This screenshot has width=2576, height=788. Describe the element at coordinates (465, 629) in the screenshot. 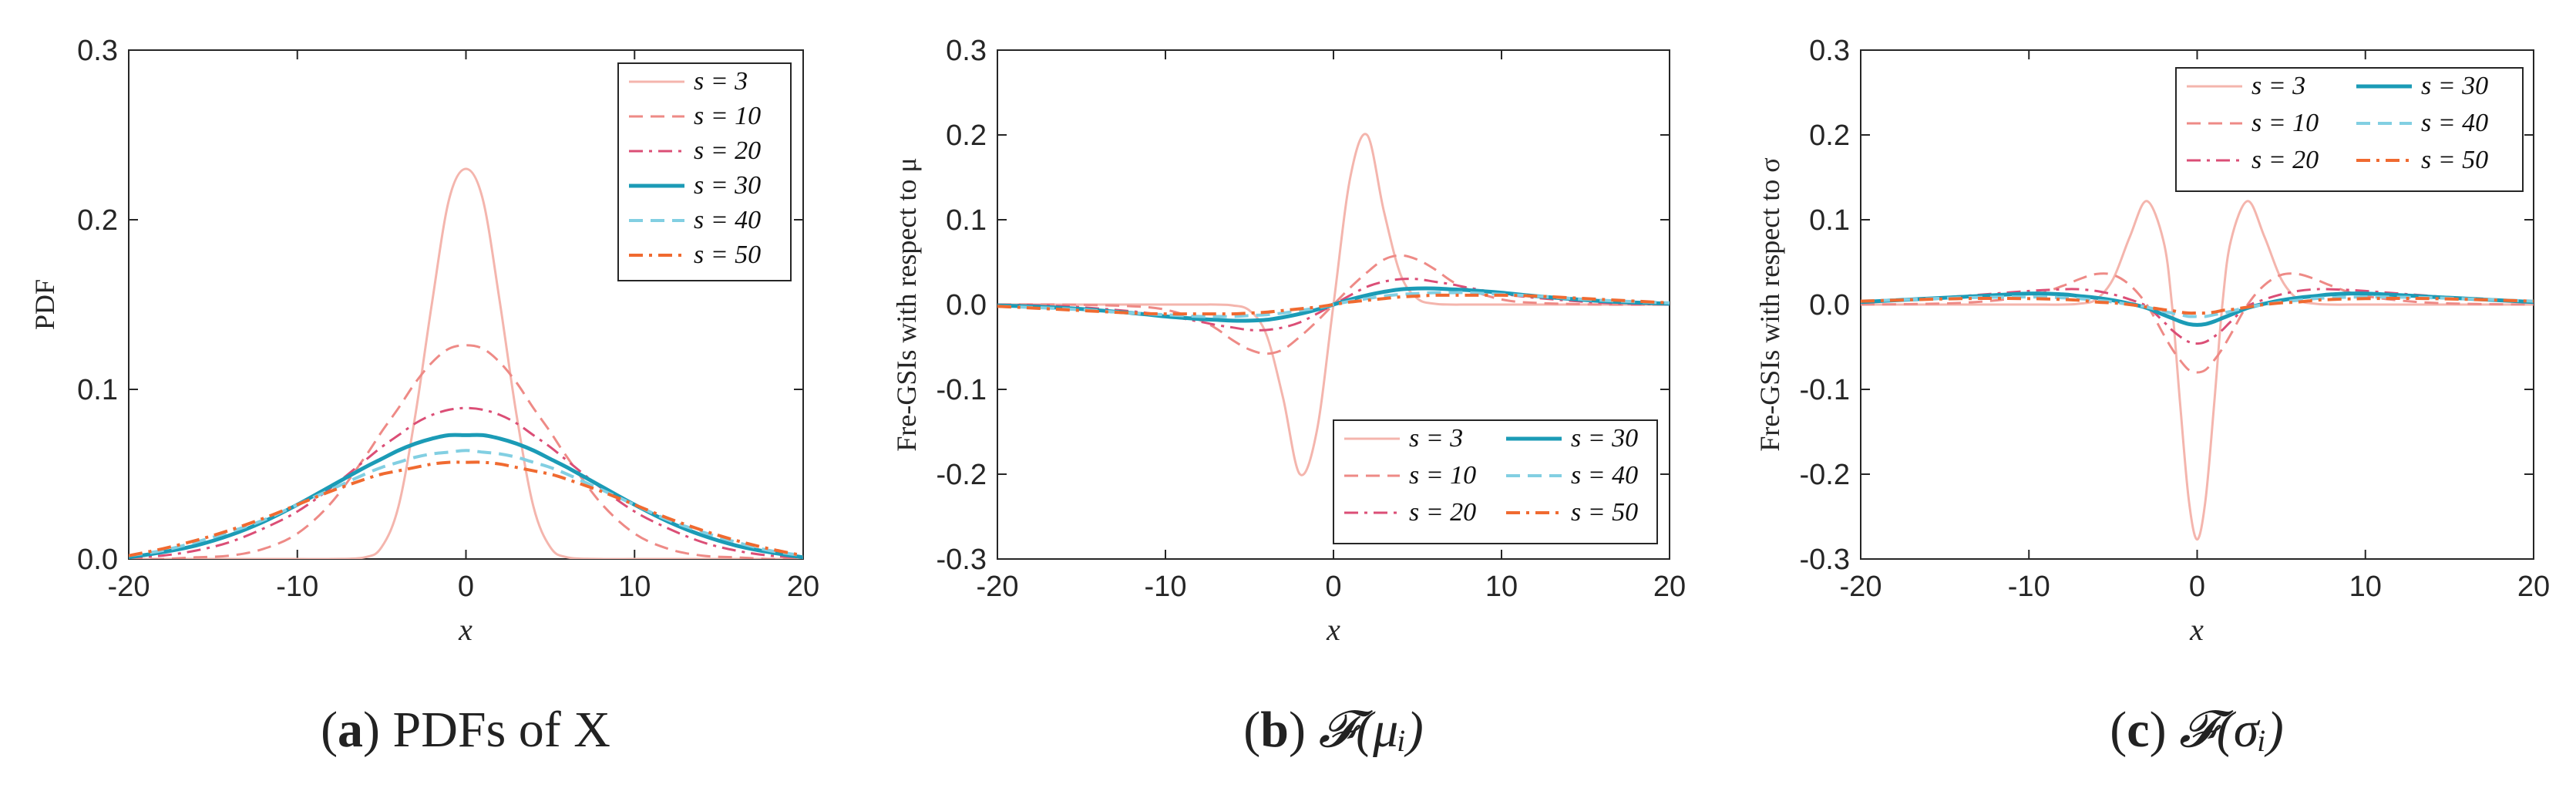

I see `x-axis-label-a: x` at that location.